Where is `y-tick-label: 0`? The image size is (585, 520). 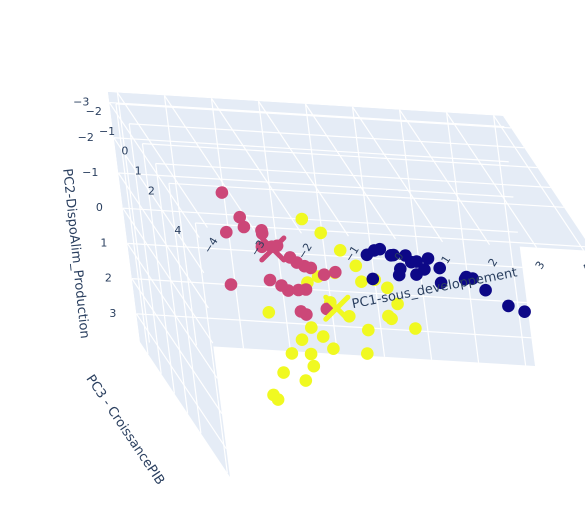 y-tick-label: 0 is located at coordinates (99, 207).